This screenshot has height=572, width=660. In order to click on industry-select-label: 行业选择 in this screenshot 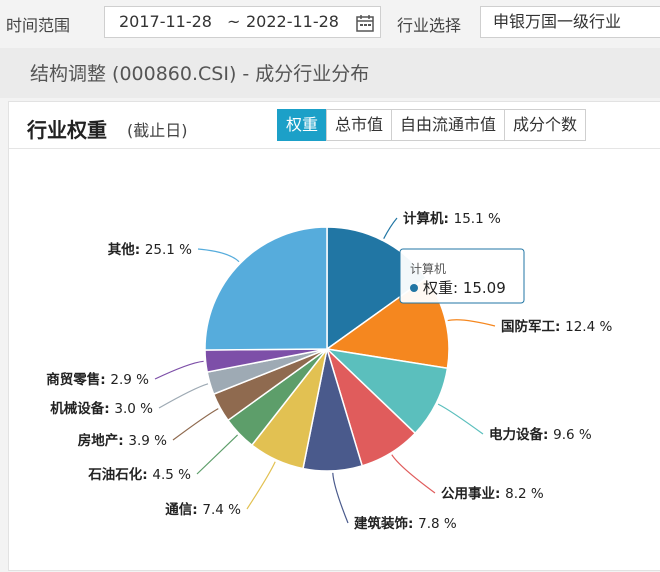, I will do `click(429, 25)`.